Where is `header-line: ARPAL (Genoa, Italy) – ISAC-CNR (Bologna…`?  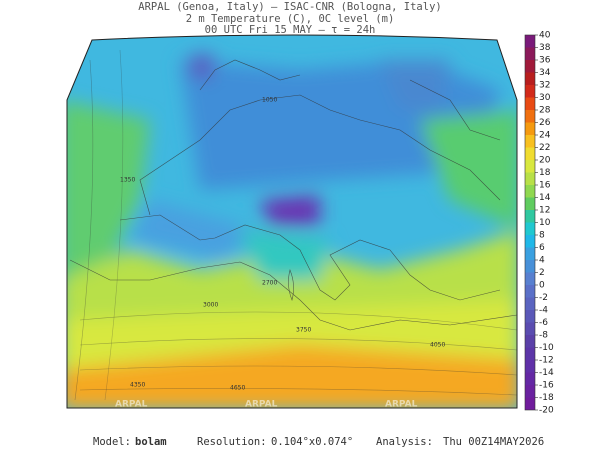 header-line: ARPAL (Genoa, Italy) – ISAC-CNR (Bologna… is located at coordinates (289, 7).